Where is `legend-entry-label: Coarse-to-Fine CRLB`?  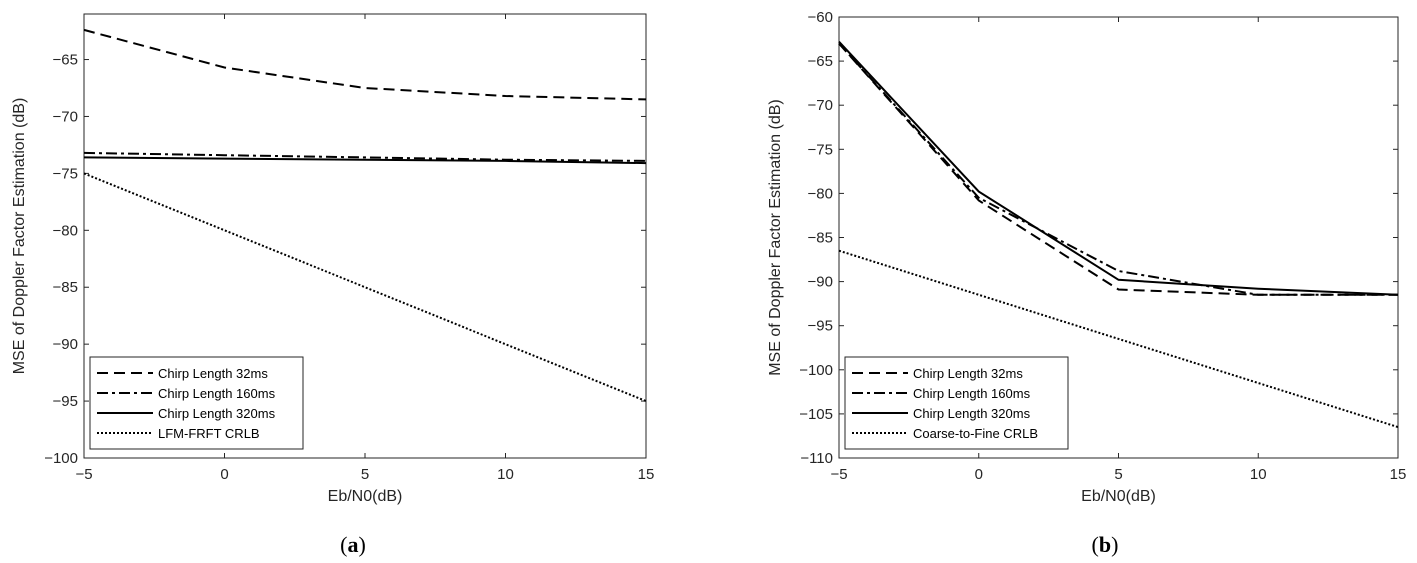
legend-entry-label: Coarse-to-Fine CRLB is located at coordinates (975, 433).